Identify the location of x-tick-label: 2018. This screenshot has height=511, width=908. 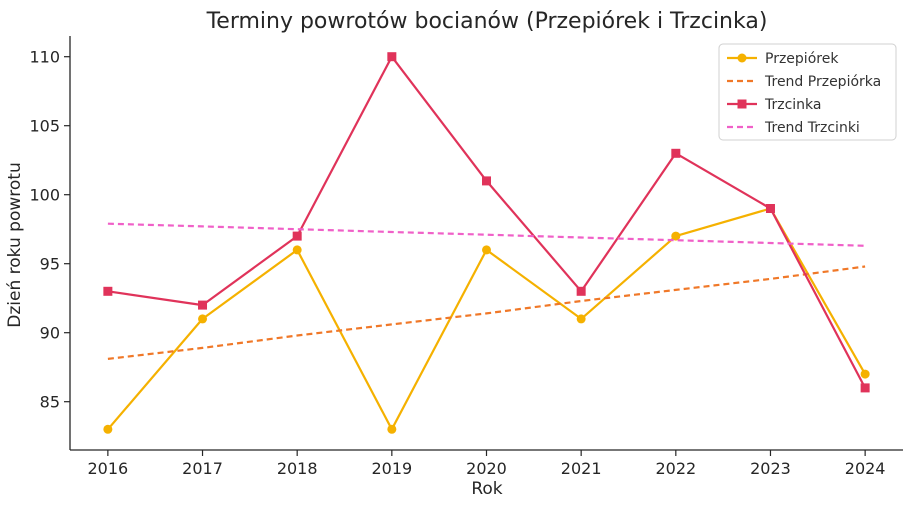
(297, 468).